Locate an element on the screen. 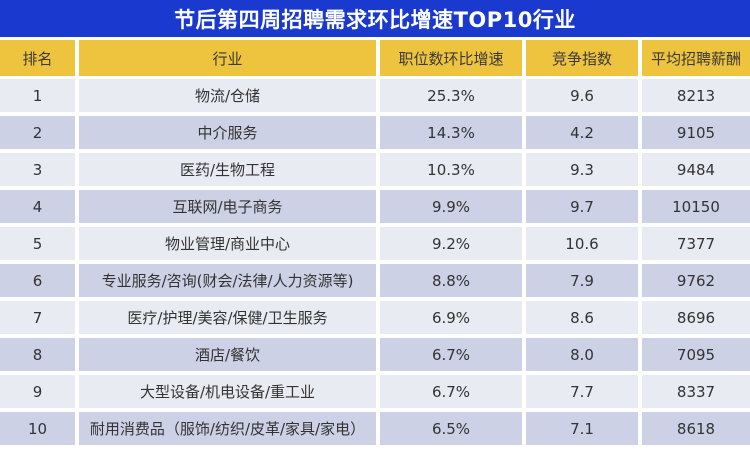  header-competition: 竞争指数 is located at coordinates (582, 58).